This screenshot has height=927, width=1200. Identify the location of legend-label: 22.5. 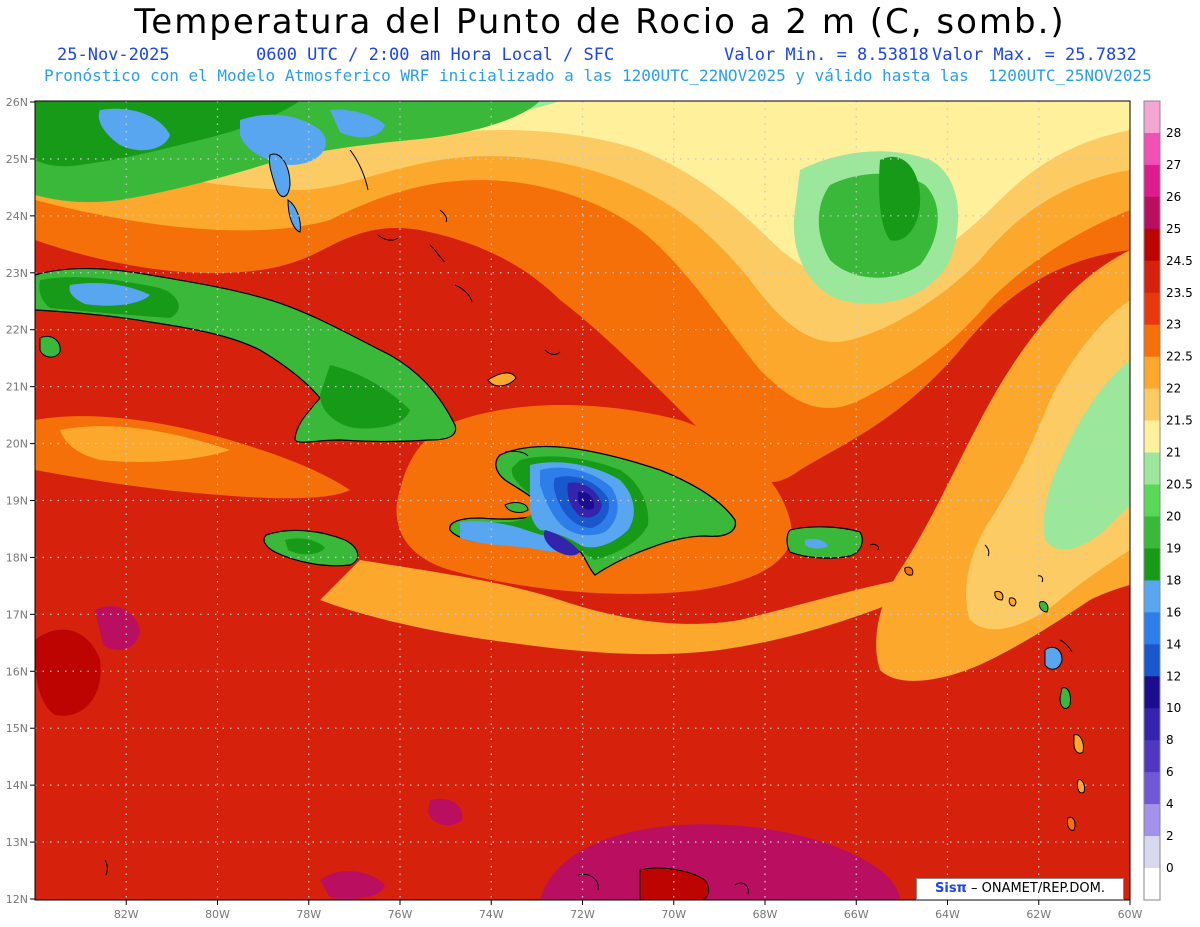
(1179, 357).